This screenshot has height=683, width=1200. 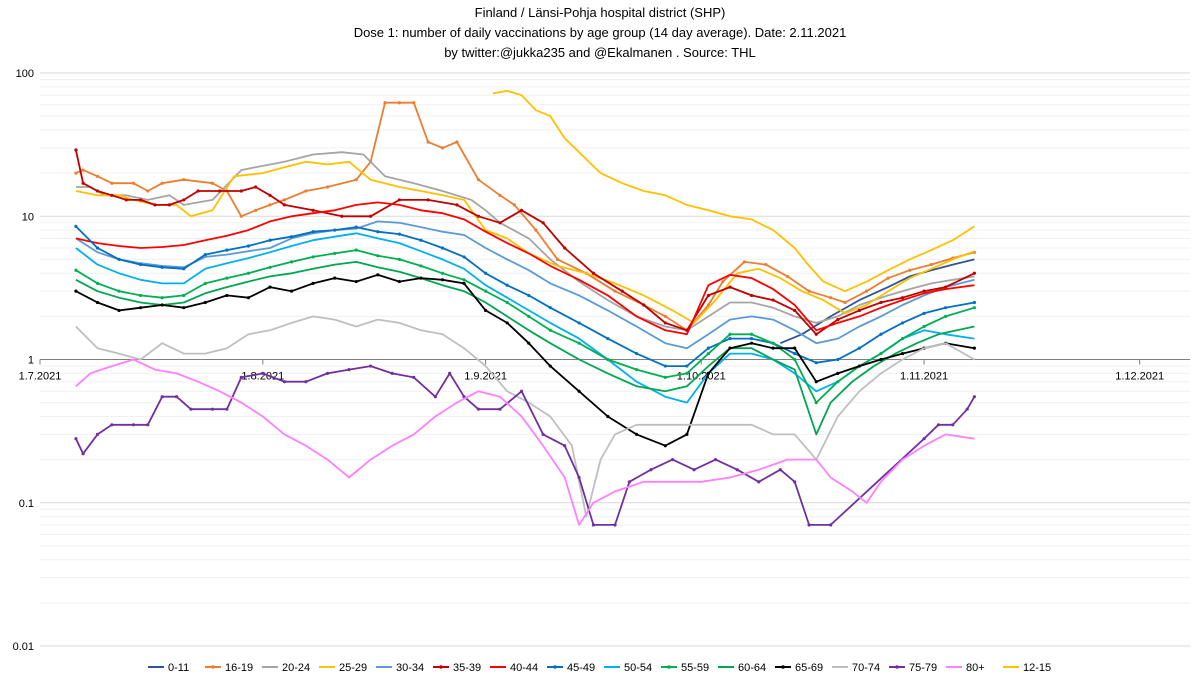 I want to click on legend-item: 50-54, so click(x=628, y=668).